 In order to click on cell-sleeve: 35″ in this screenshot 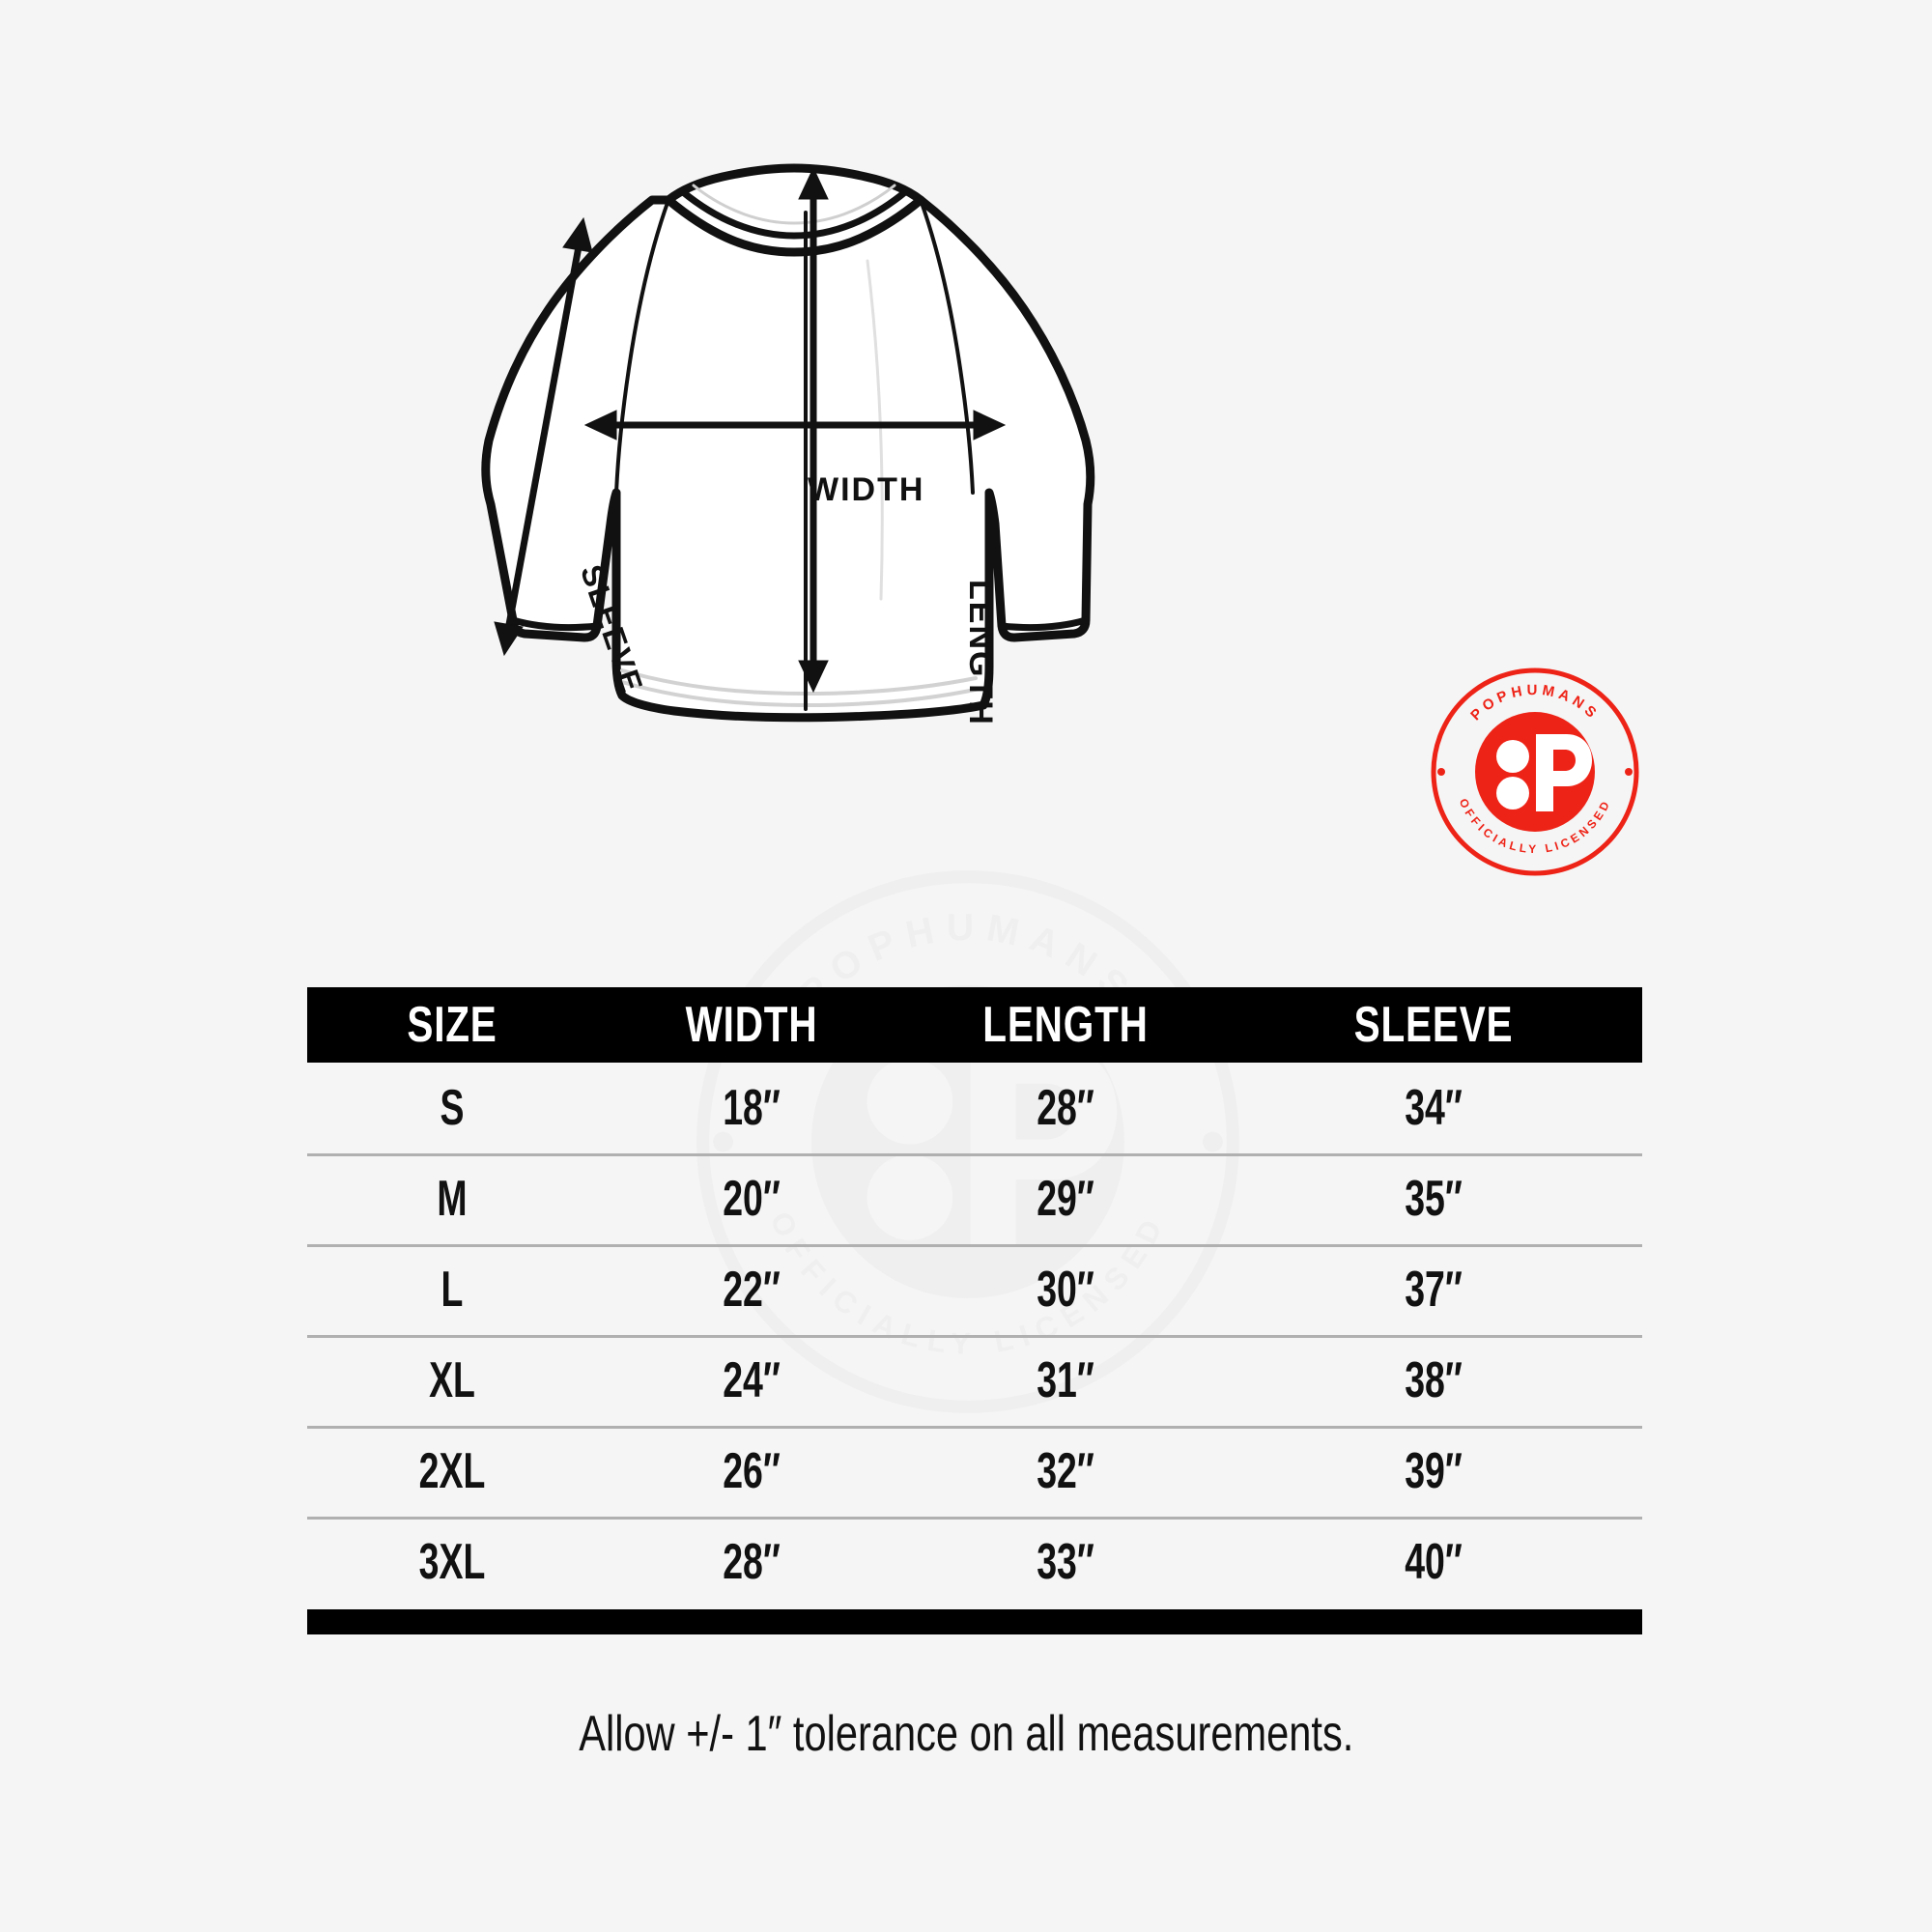, I will do `click(1434, 1199)`.